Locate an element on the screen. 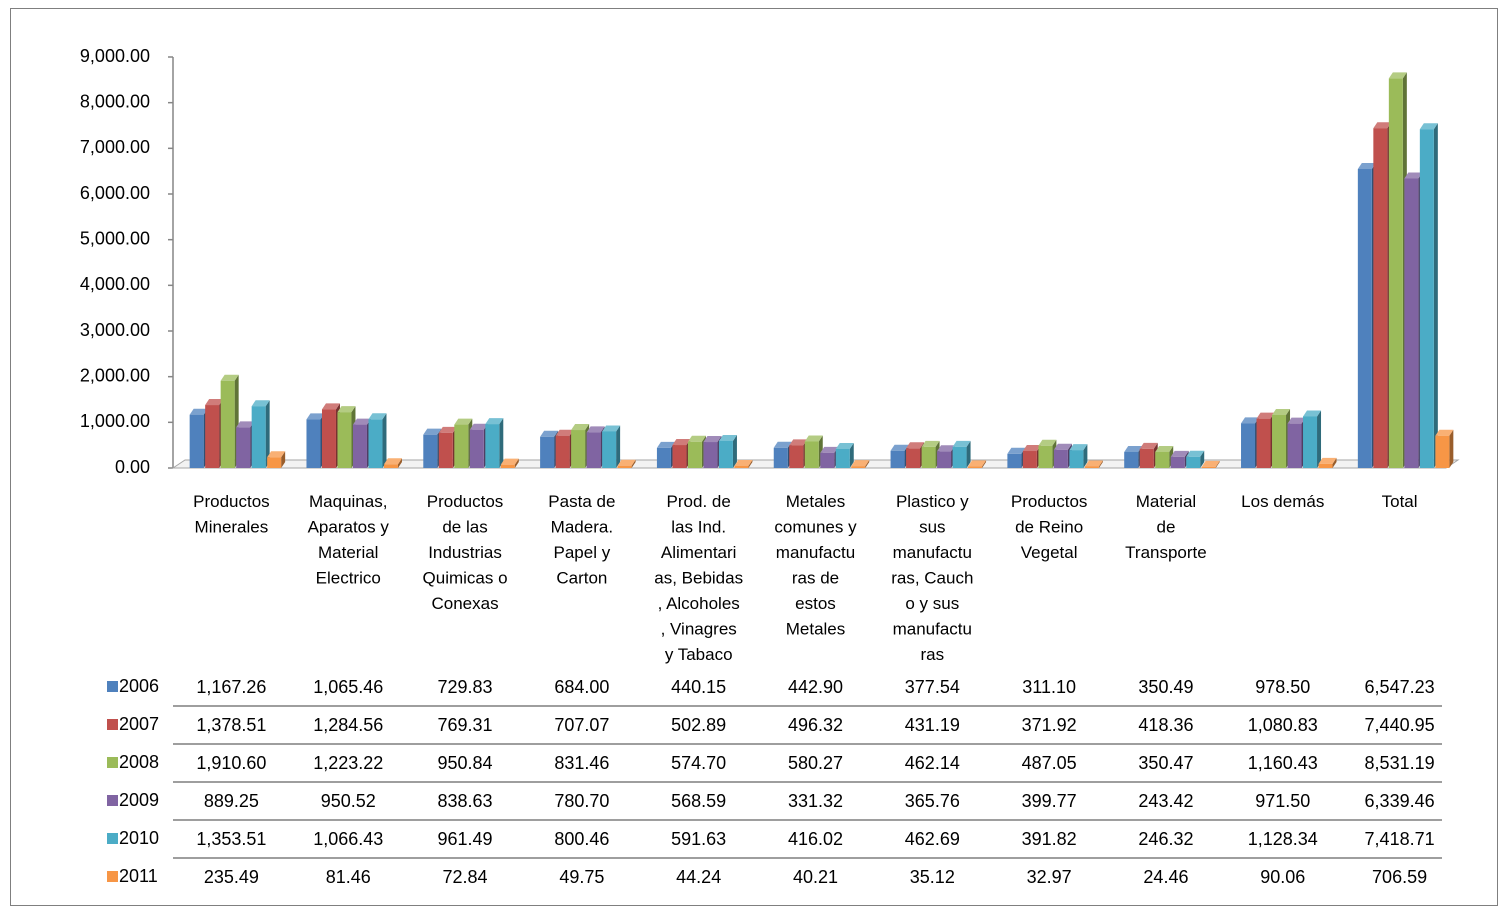 The width and height of the screenshot is (1501, 910). x-tick-label-line: Productos is located at coordinates (231, 501).